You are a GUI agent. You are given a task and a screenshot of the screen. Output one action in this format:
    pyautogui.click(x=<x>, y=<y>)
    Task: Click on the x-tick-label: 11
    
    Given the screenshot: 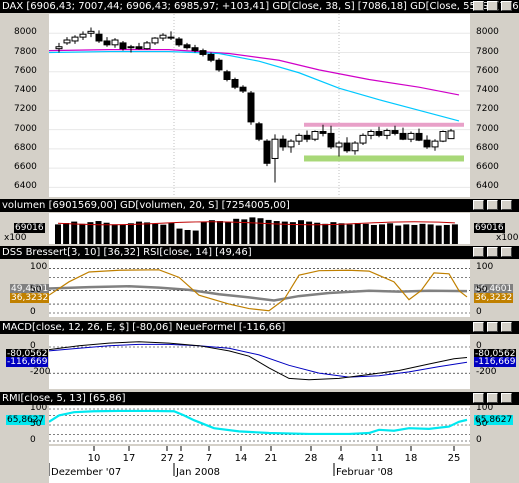 What is the action you would take?
    pyautogui.click(x=377, y=458)
    